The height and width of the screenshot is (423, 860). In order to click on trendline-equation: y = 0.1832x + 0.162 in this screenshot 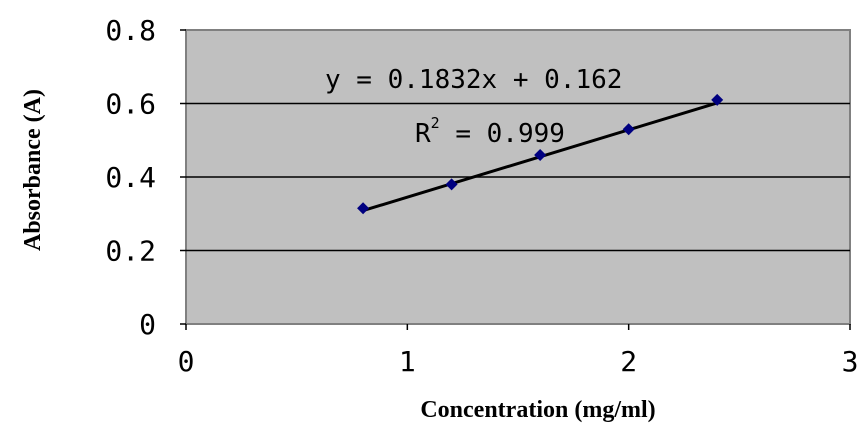, I will do `click(473, 80)`.